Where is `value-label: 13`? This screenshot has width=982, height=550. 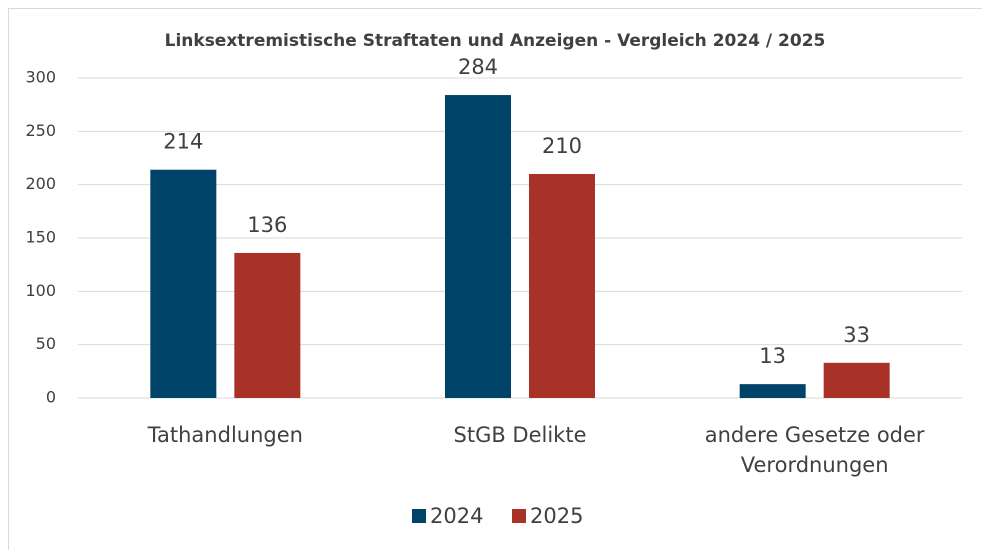
value-label: 13 is located at coordinates (772, 356).